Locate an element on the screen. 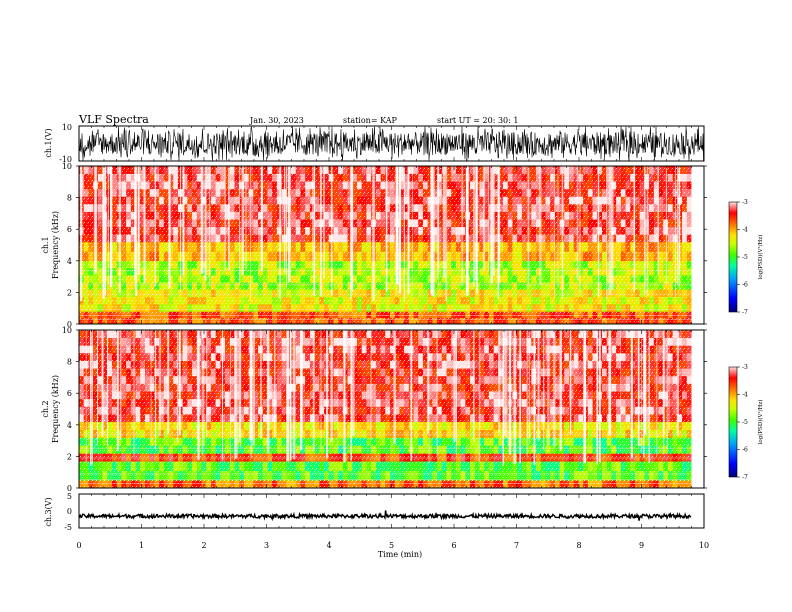 This screenshot has width=792, height=612. spectrogram-empty-tail is located at coordinates (697, 245).